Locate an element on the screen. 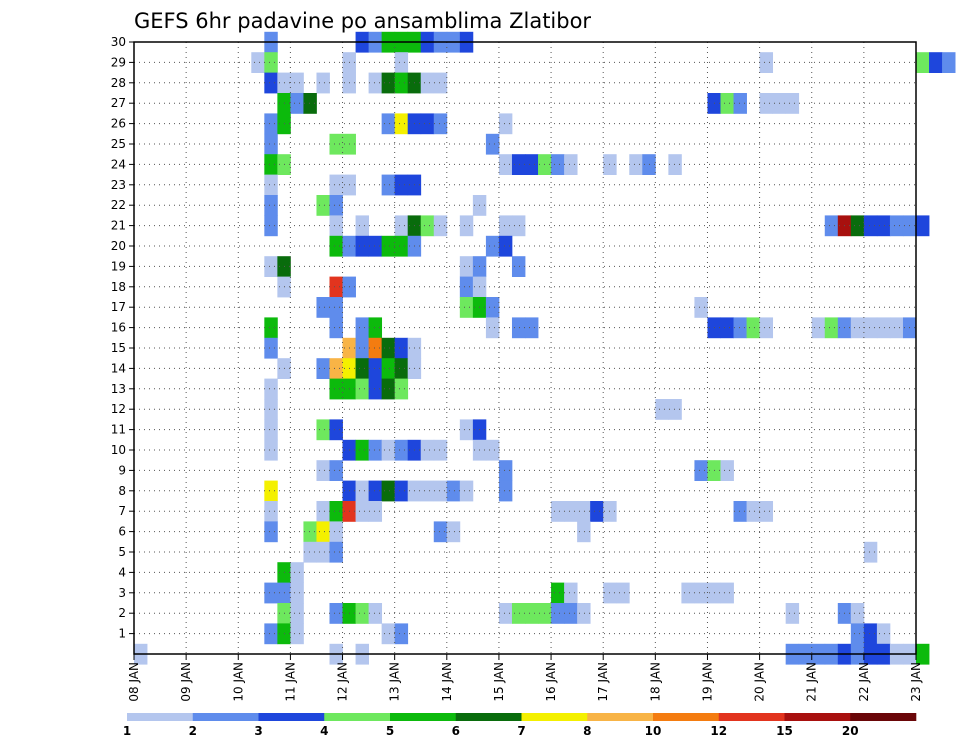 The height and width of the screenshot is (742, 960). y-tick-label: 25 is located at coordinates (118, 144).